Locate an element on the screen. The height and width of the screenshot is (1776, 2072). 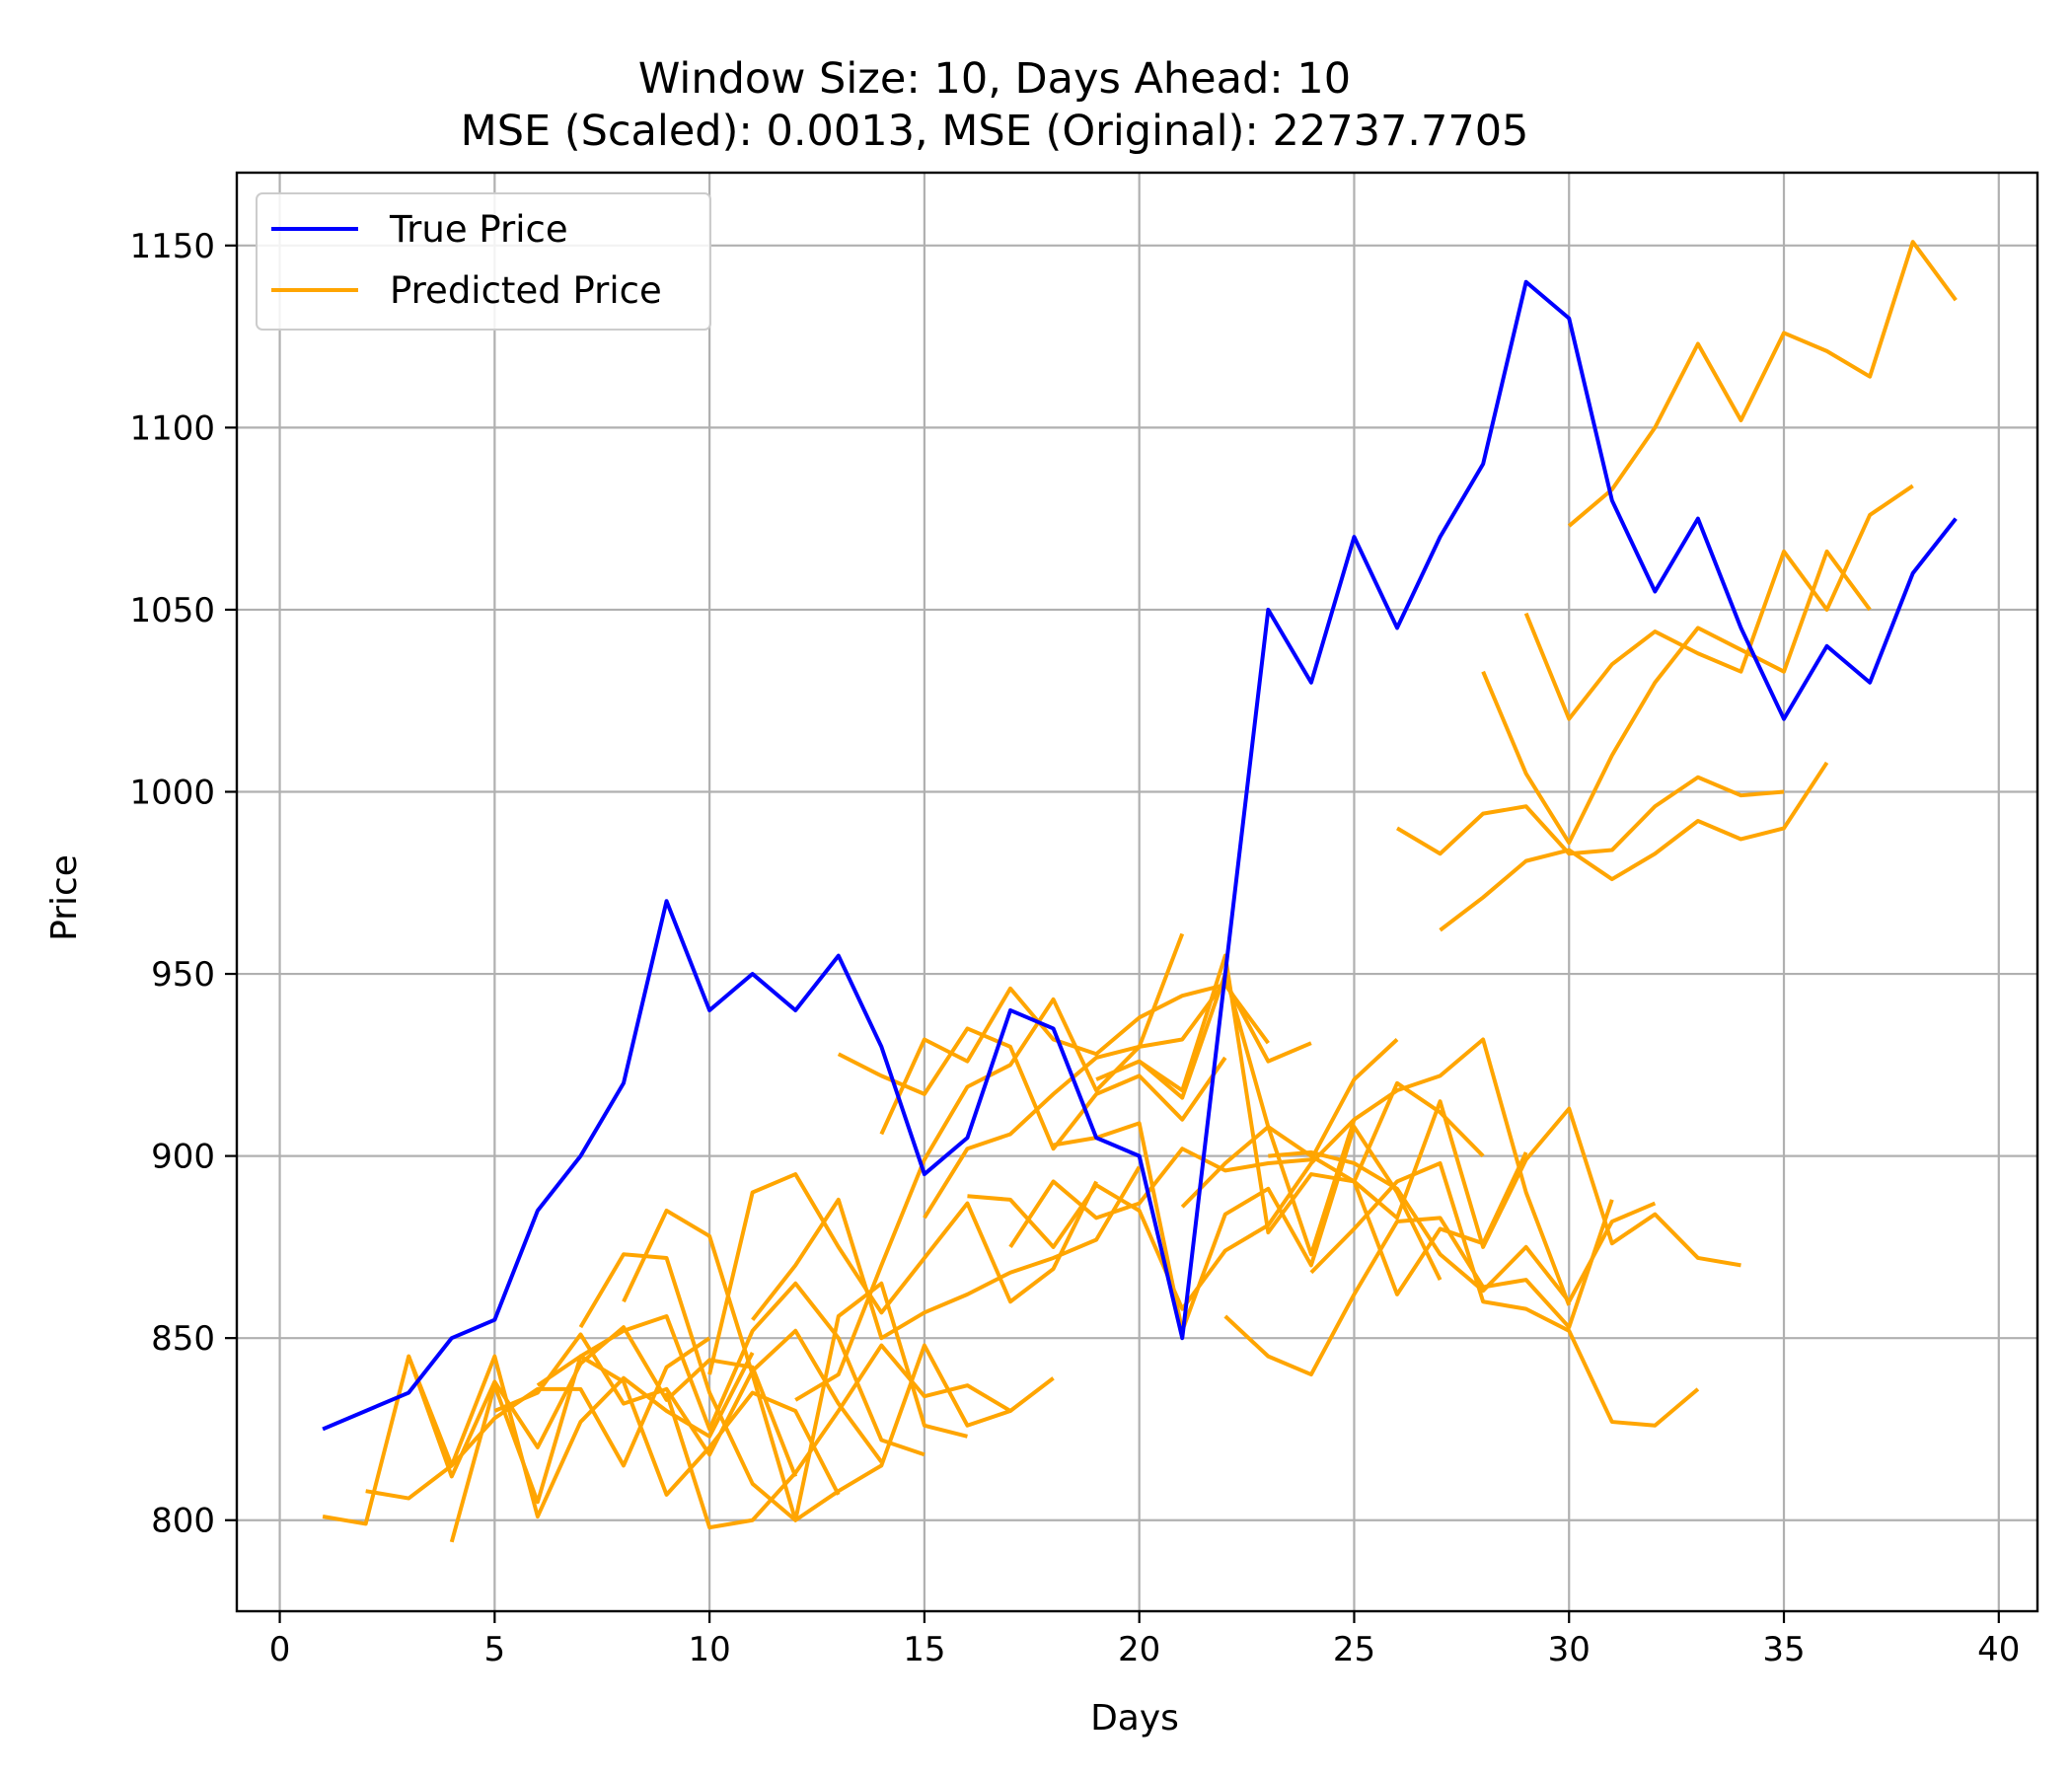
x-tick-label: 40 is located at coordinates (1999, 1650).